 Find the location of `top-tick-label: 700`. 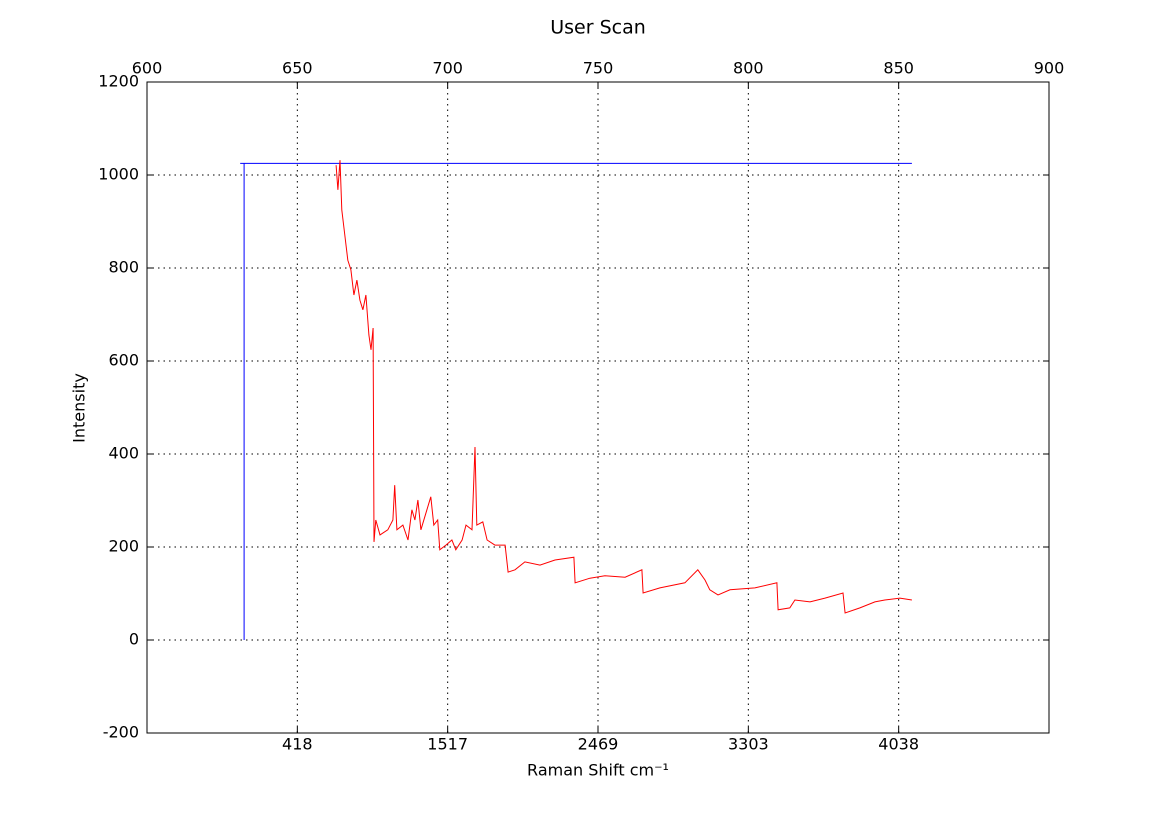

top-tick-label: 700 is located at coordinates (447, 68).